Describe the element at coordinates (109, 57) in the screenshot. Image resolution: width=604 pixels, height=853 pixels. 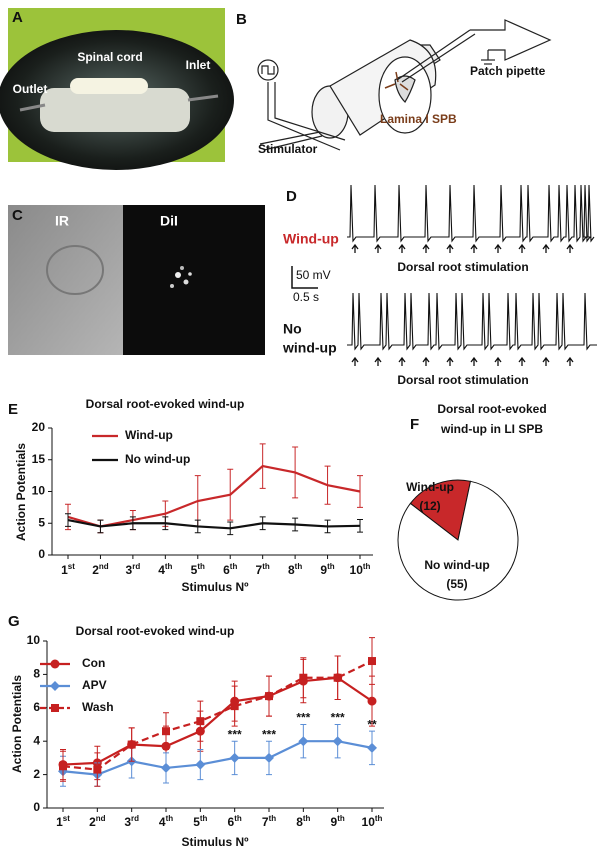
I see `photo-label: Spinal cord` at that location.